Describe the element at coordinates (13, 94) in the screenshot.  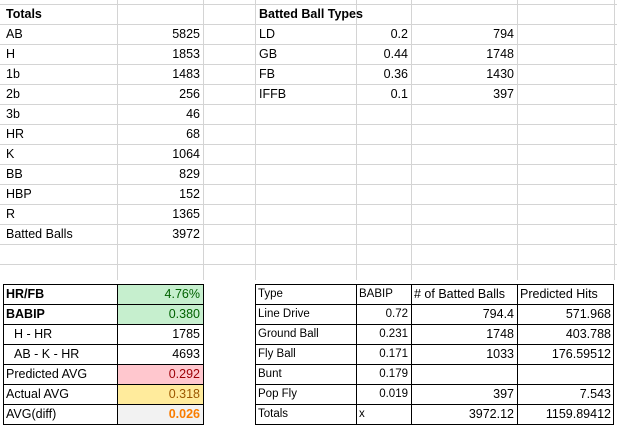
I see `totals-label-2b: 2b` at that location.